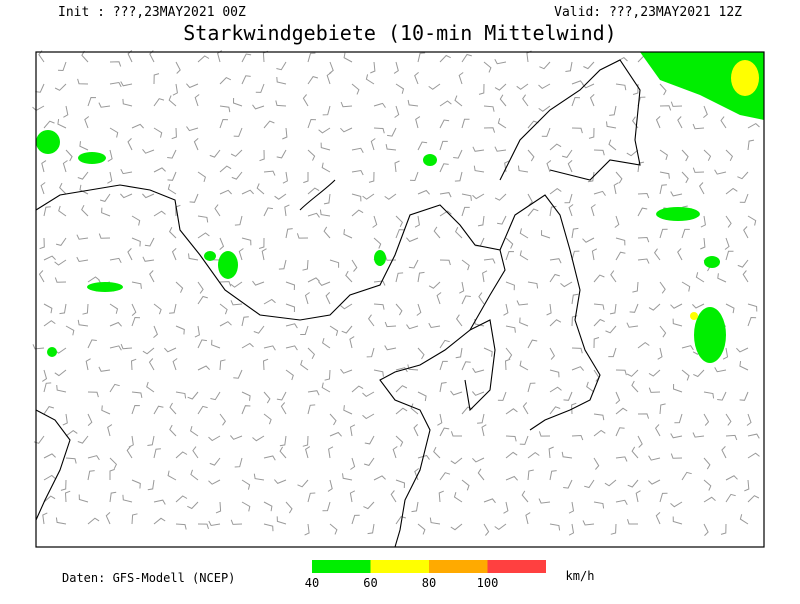 This screenshot has height=604, width=800. Describe the element at coordinates (53, 465) in the screenshot. I see `coastline-west` at that location.